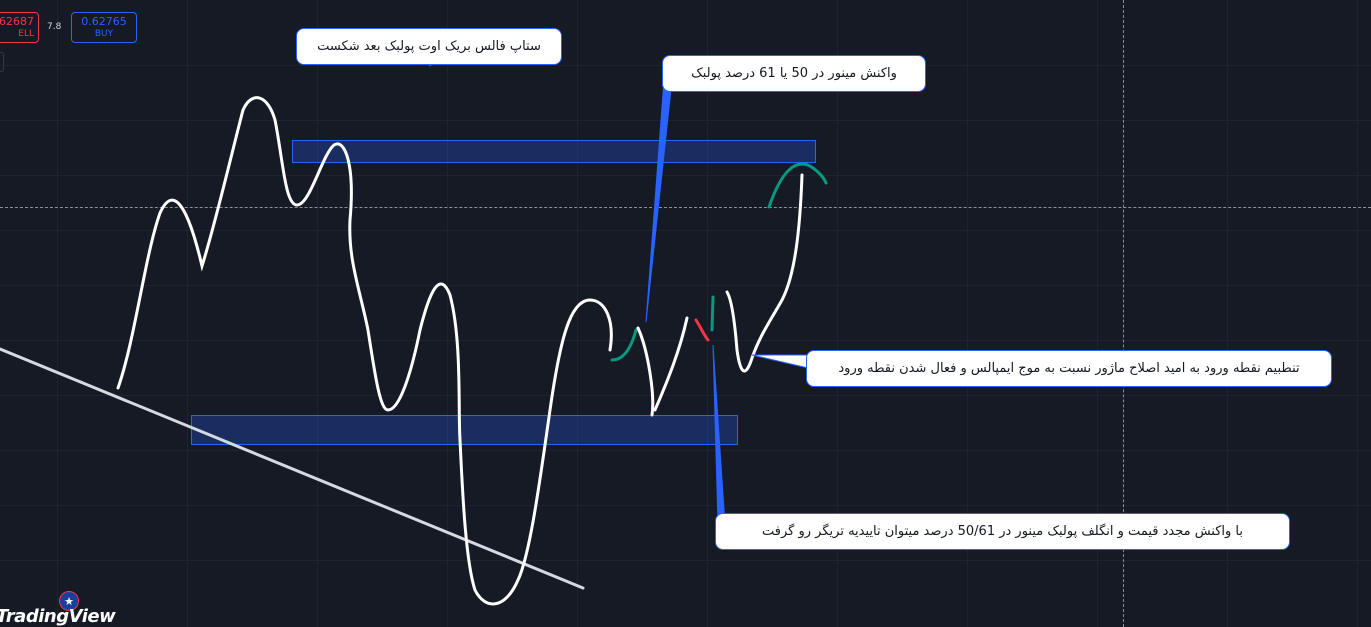 This screenshot has width=1371, height=627. Describe the element at coordinates (624, 345) in the screenshot. I see `green-stroke-small` at that location.